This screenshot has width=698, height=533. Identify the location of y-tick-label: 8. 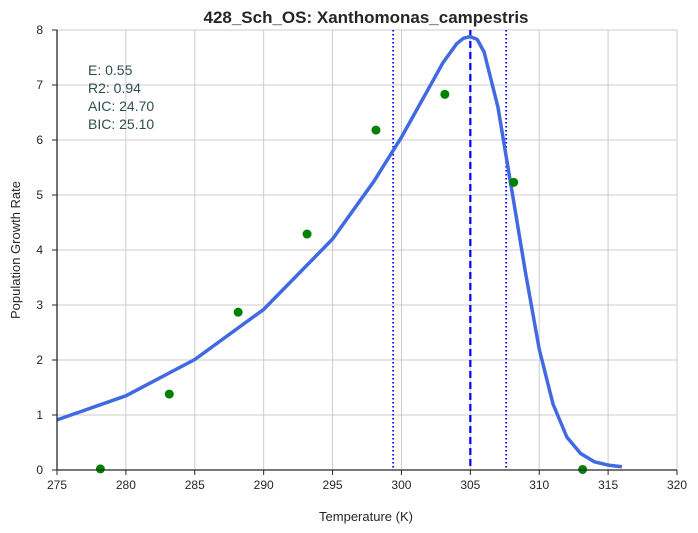
(39, 30).